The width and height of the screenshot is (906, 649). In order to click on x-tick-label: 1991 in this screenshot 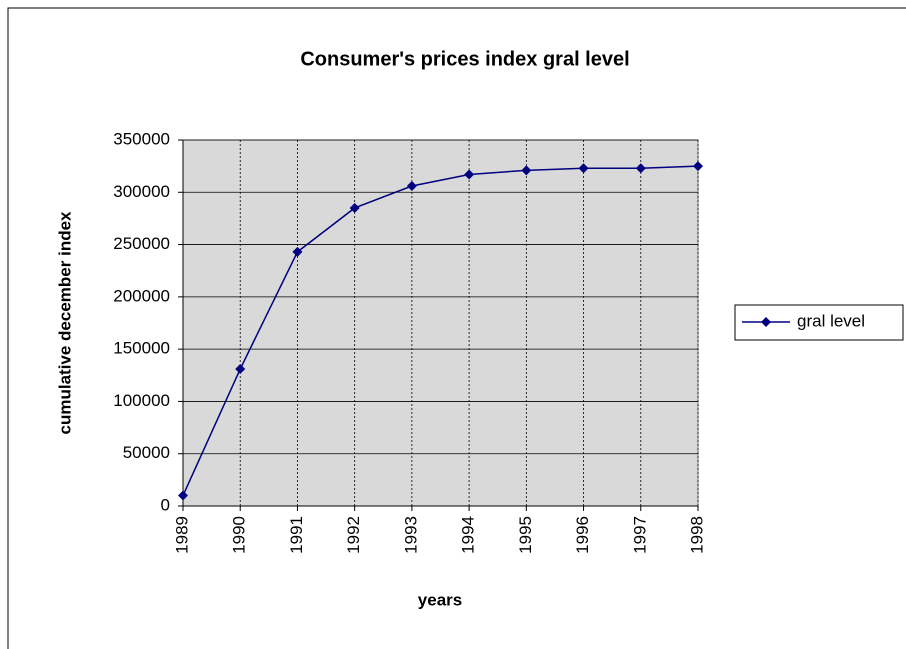, I will do `click(296, 535)`.